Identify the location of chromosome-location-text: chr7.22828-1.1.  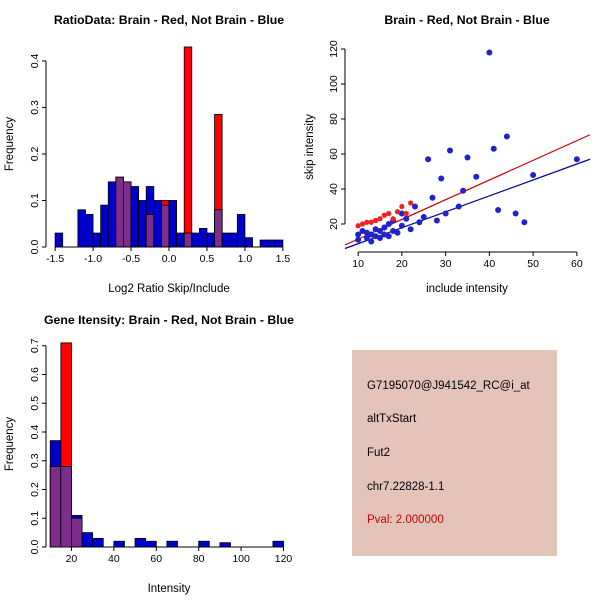
(406, 486).